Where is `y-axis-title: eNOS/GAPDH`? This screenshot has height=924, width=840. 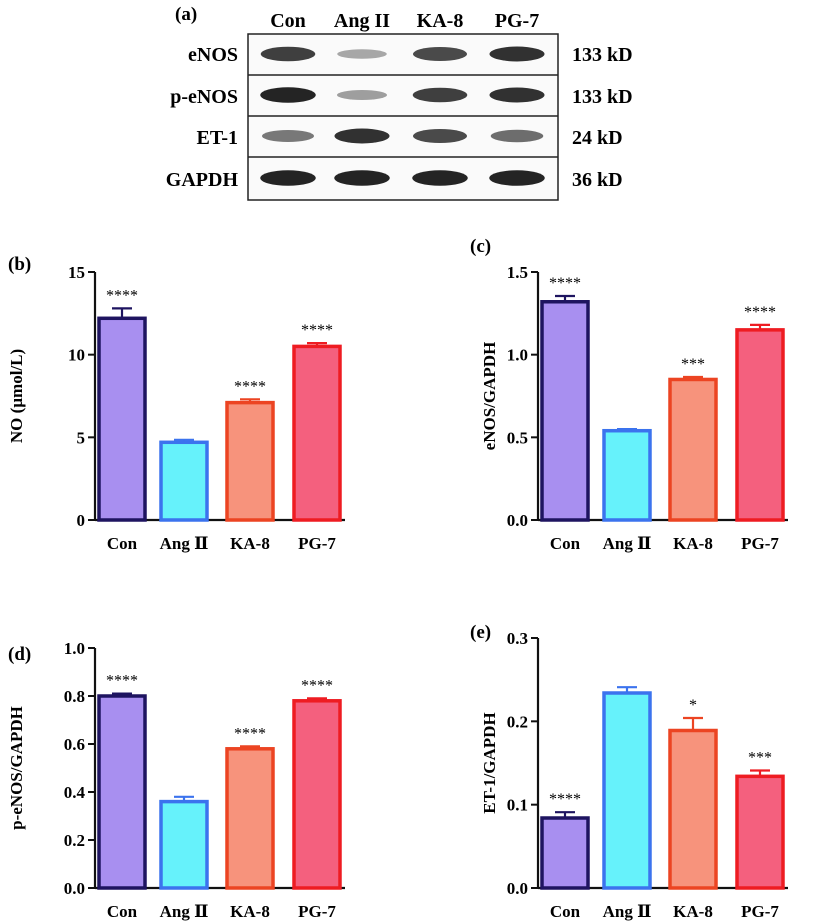
y-axis-title: eNOS/GAPDH is located at coordinates (489, 396).